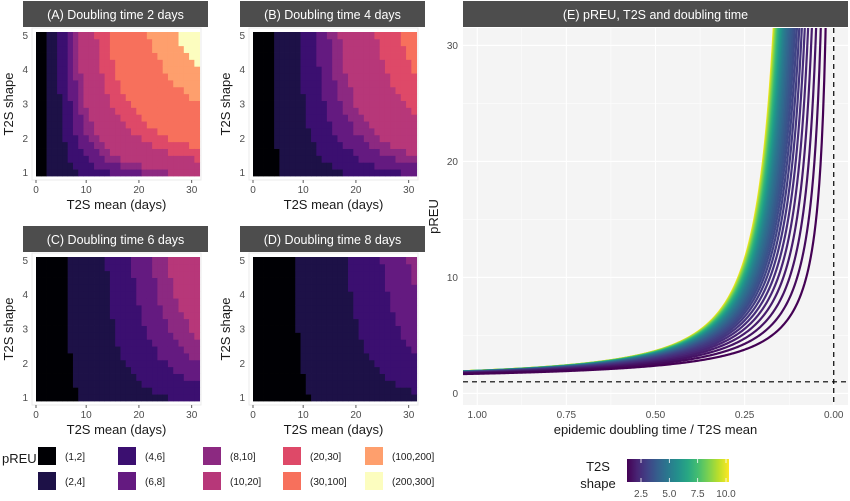  I want to click on legend-label: (100,200], so click(413, 457).